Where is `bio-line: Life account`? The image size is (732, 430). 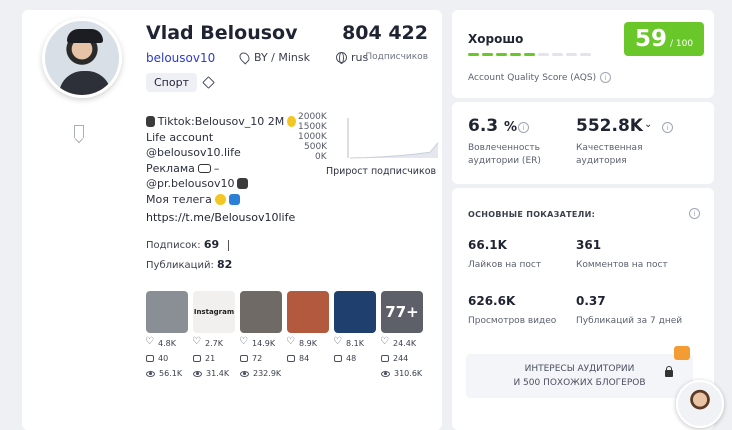
bio-line: Life account is located at coordinates (221, 138).